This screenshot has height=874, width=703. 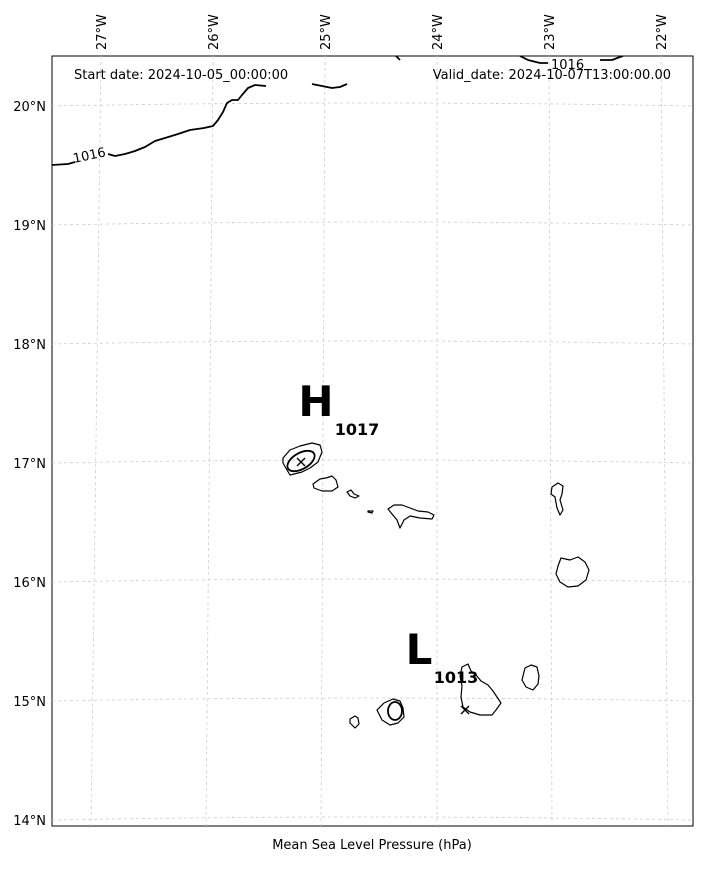 I want to click on meridian-27w, so click(x=96, y=441).